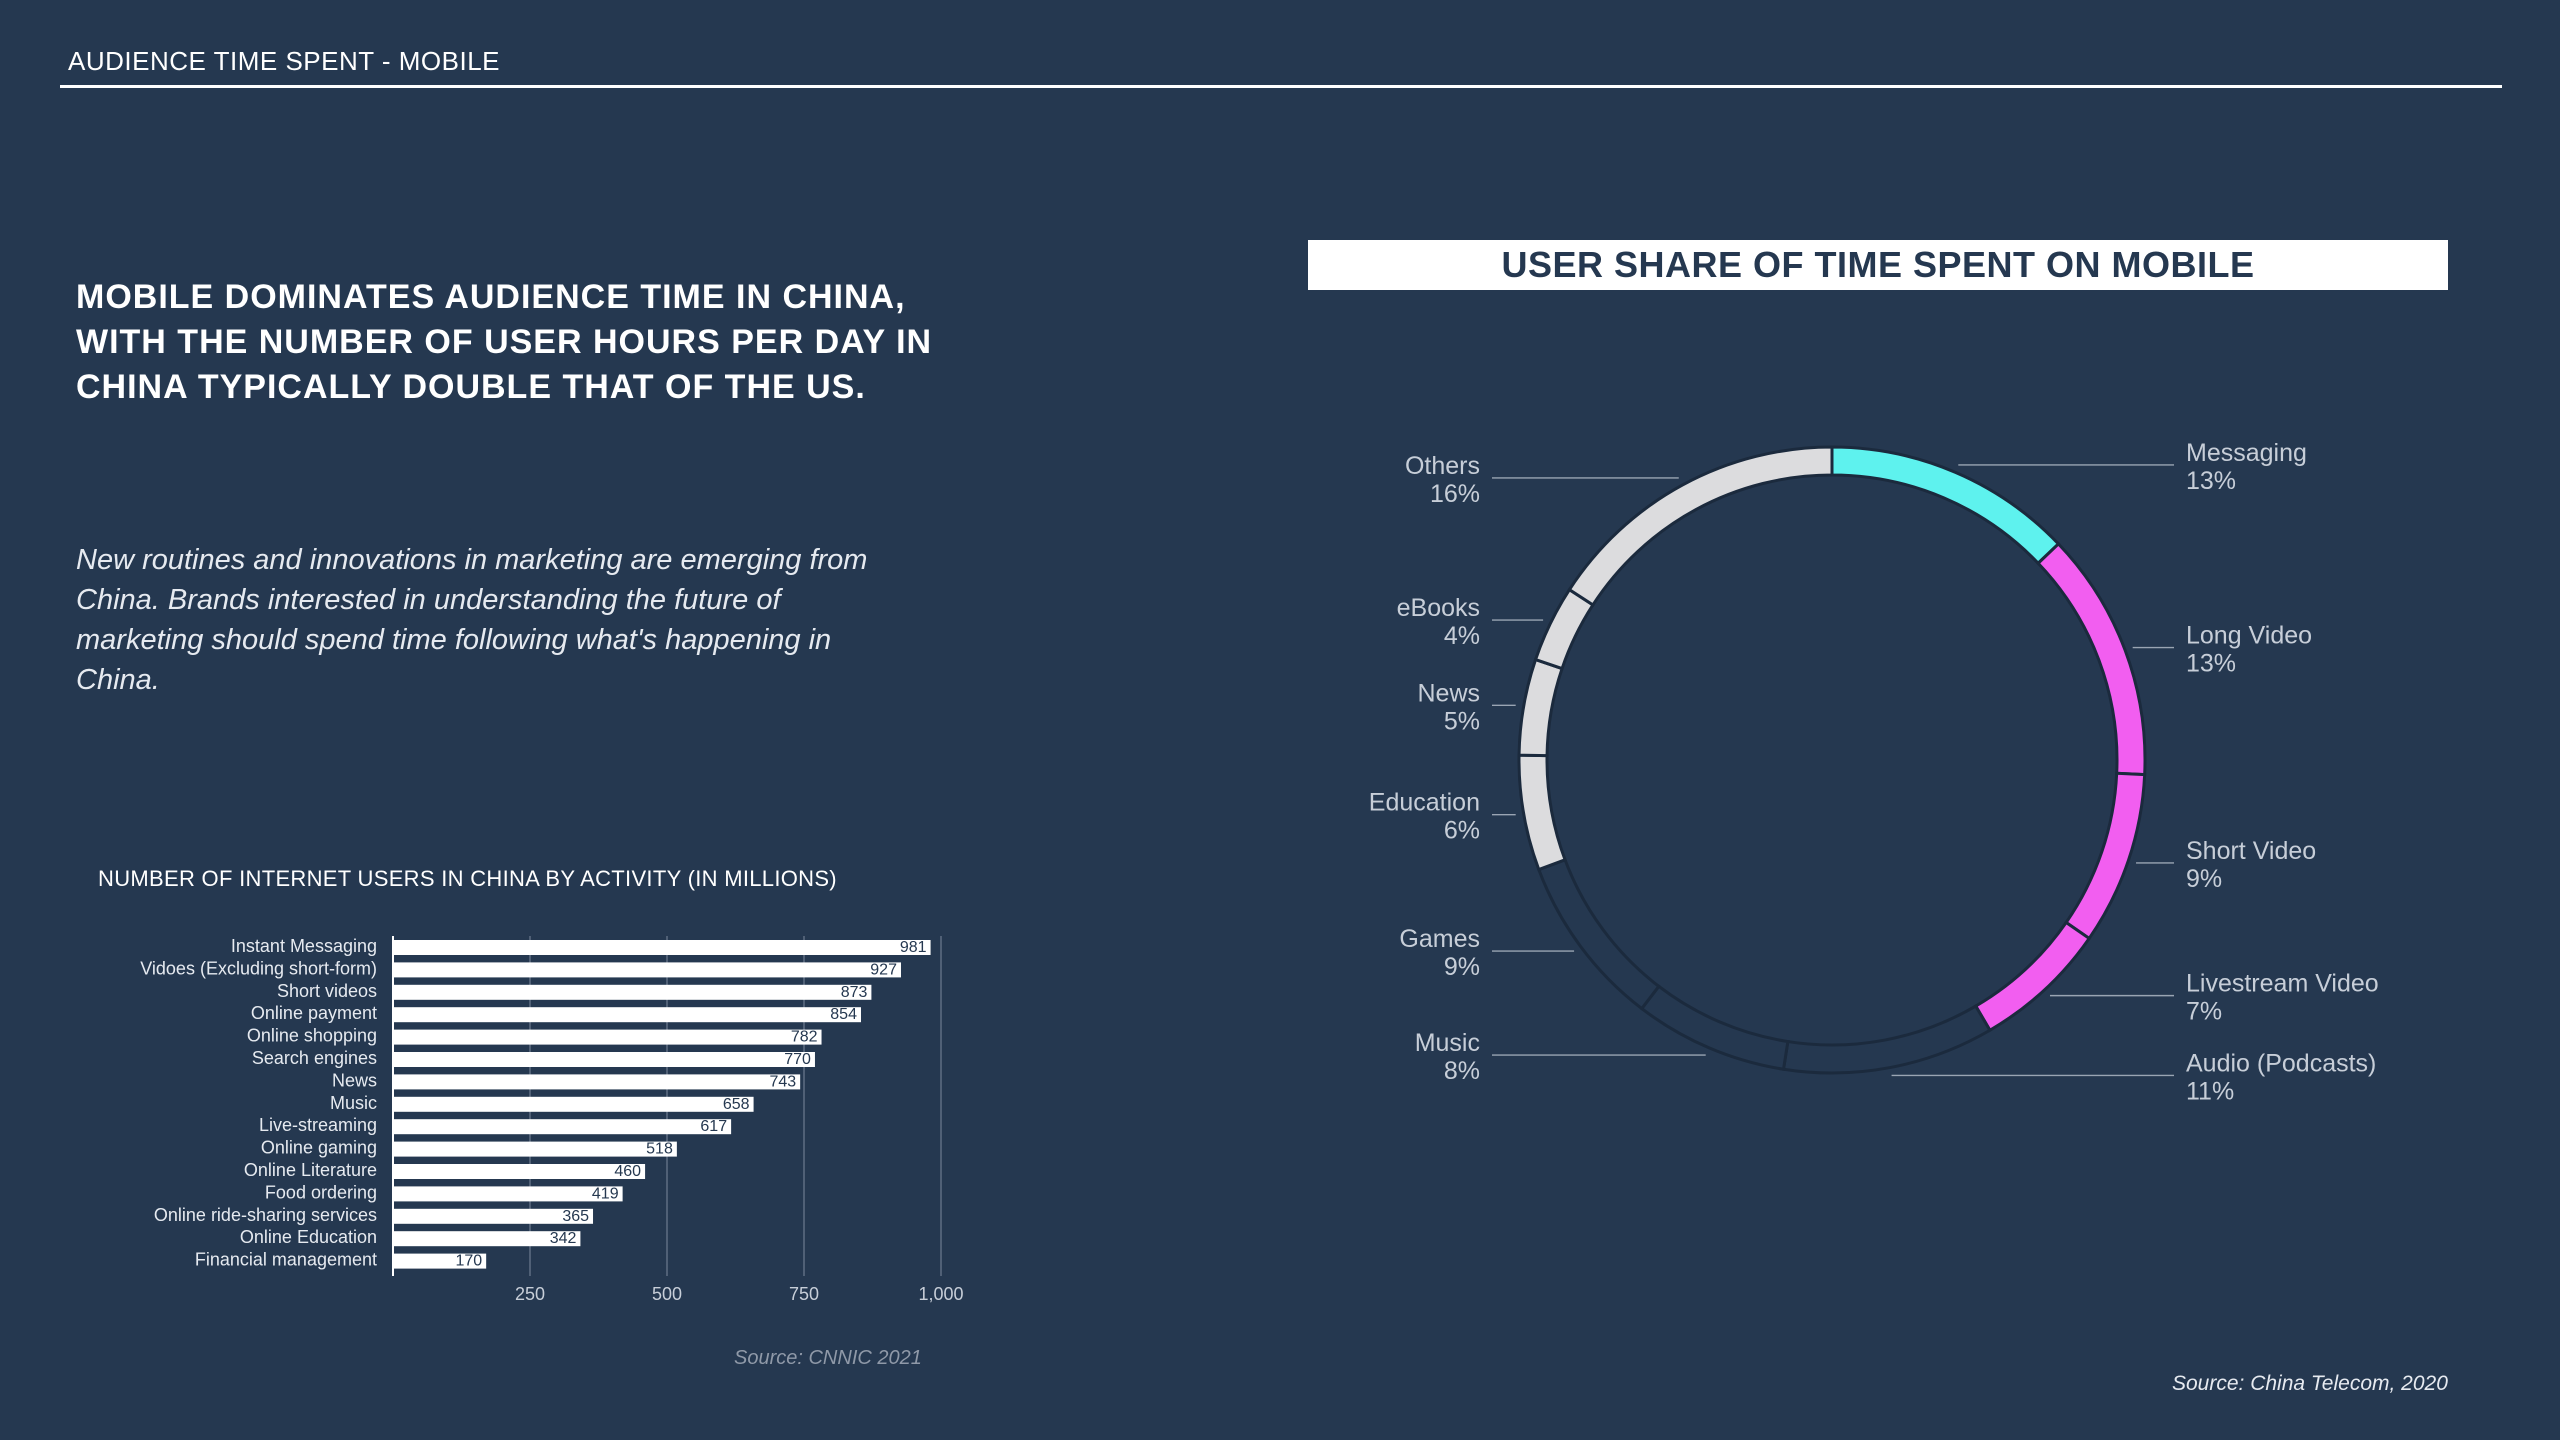 The height and width of the screenshot is (1440, 2560). What do you see at coordinates (1462, 831) in the screenshot?
I see `slice-value-label: 6%` at bounding box center [1462, 831].